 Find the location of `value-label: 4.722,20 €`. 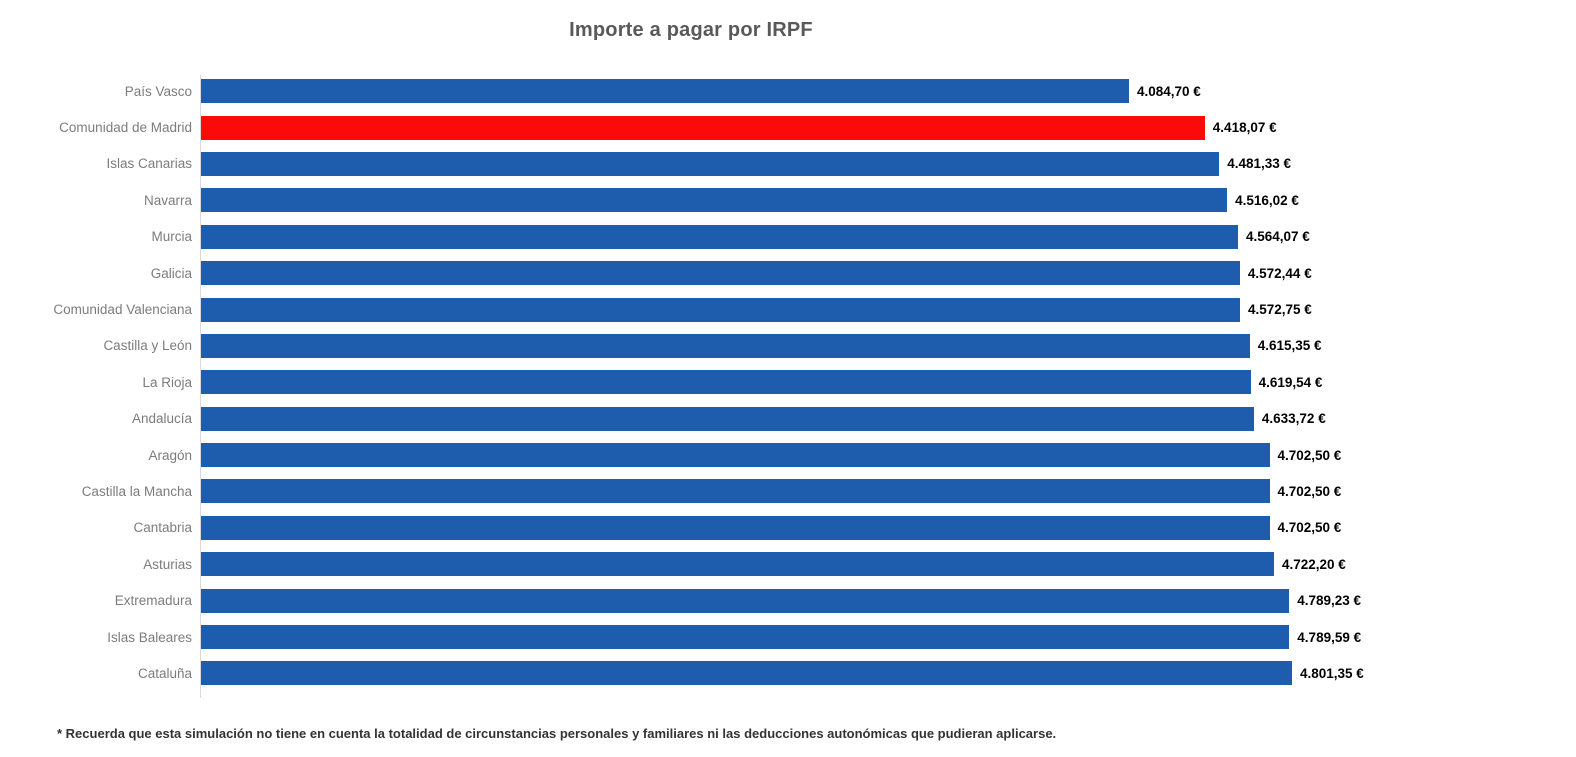

value-label: 4.722,20 € is located at coordinates (1314, 564).